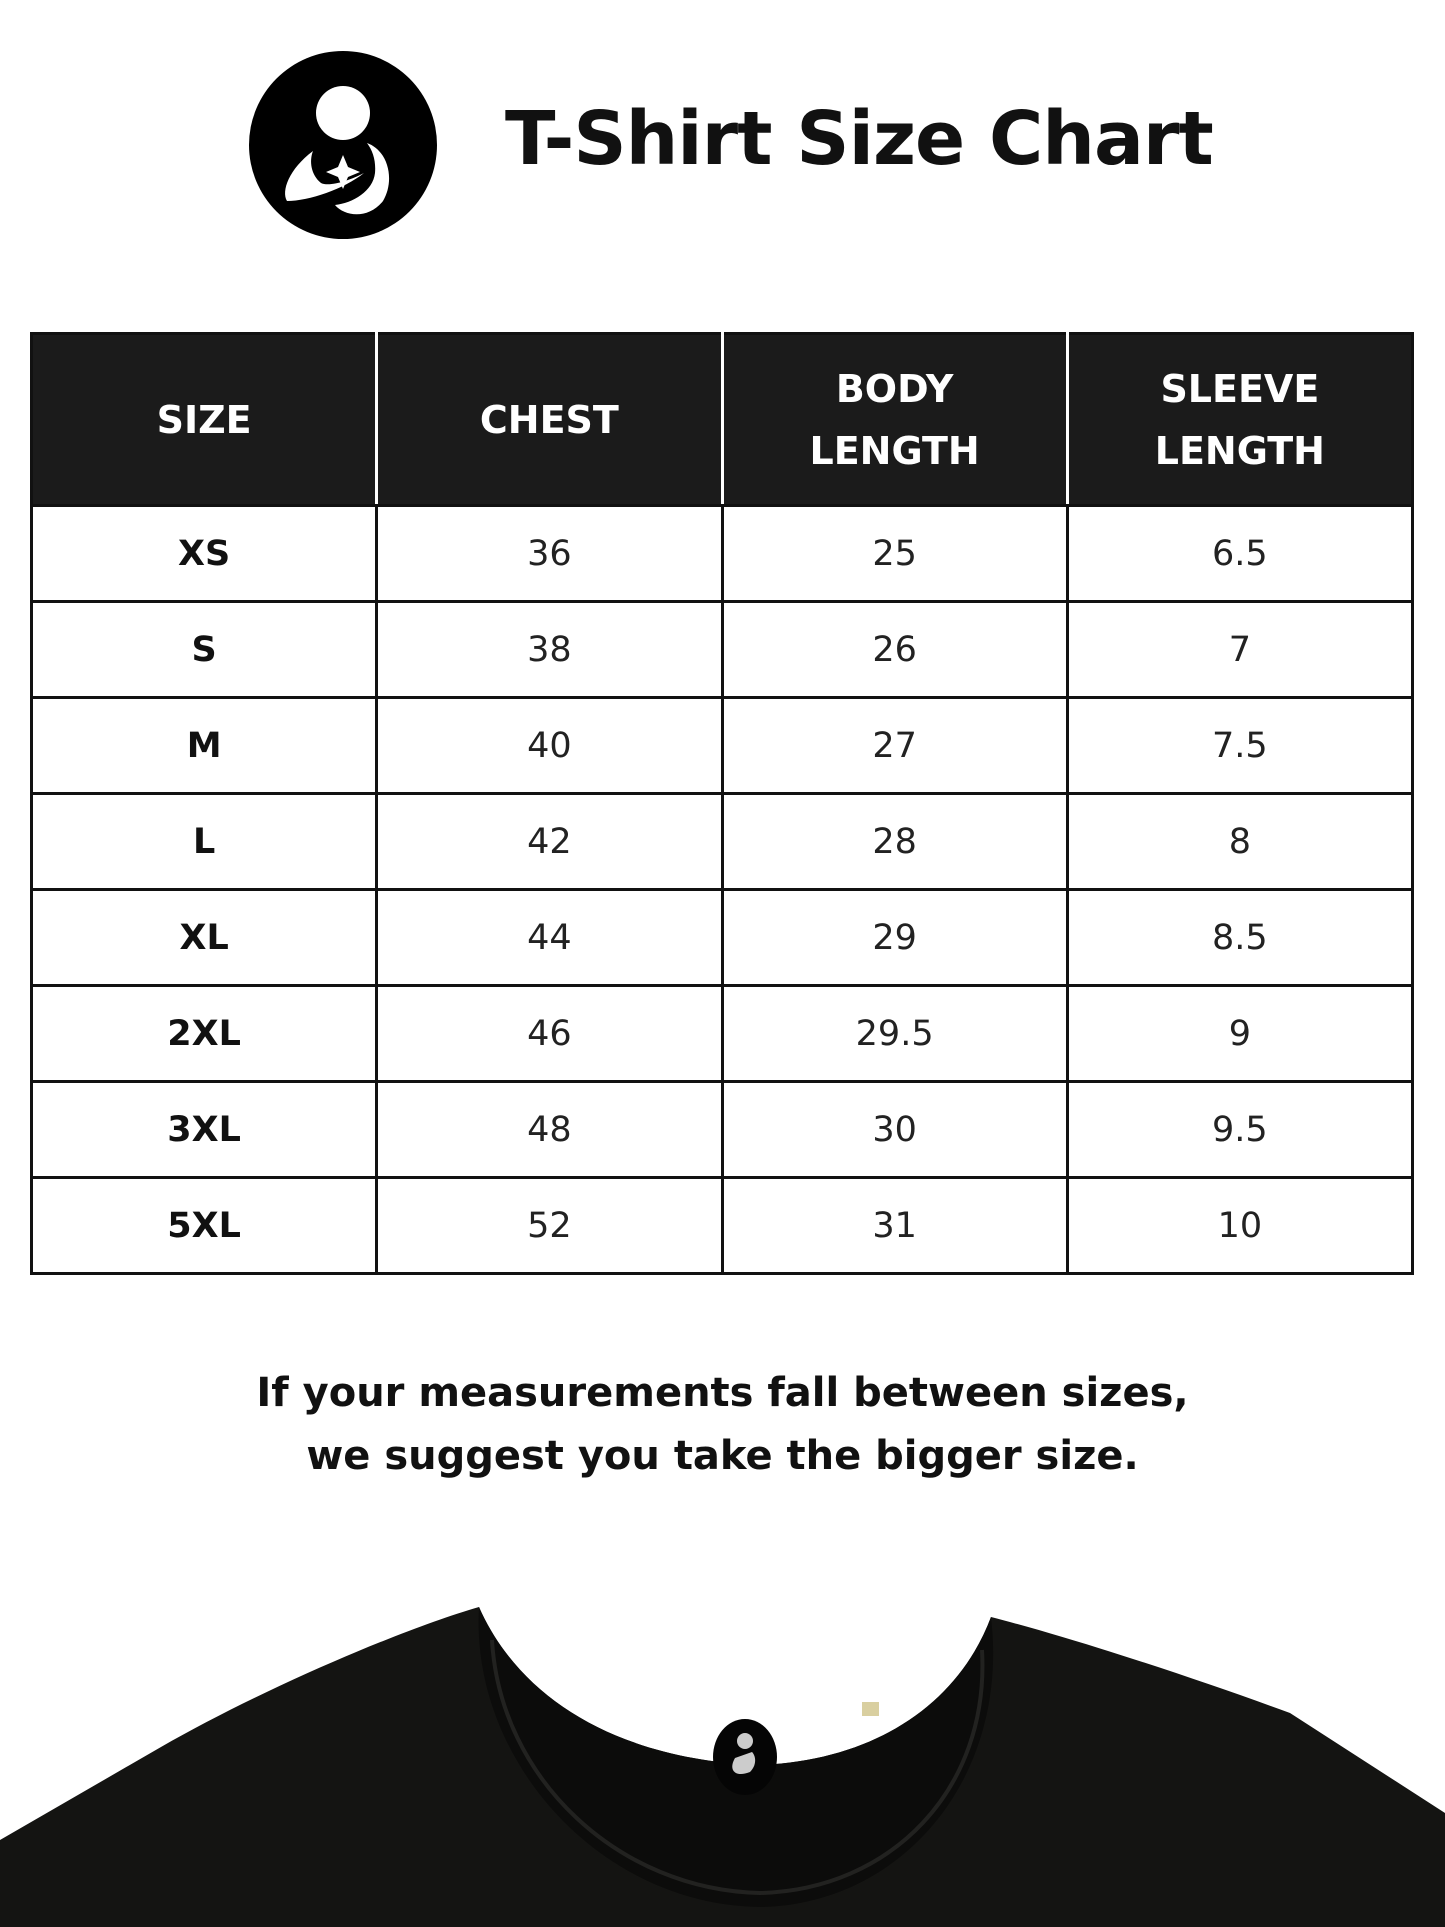 The image size is (1445, 1927). I want to click on column-header: SLEEVE LENGTH, so click(1240, 419).